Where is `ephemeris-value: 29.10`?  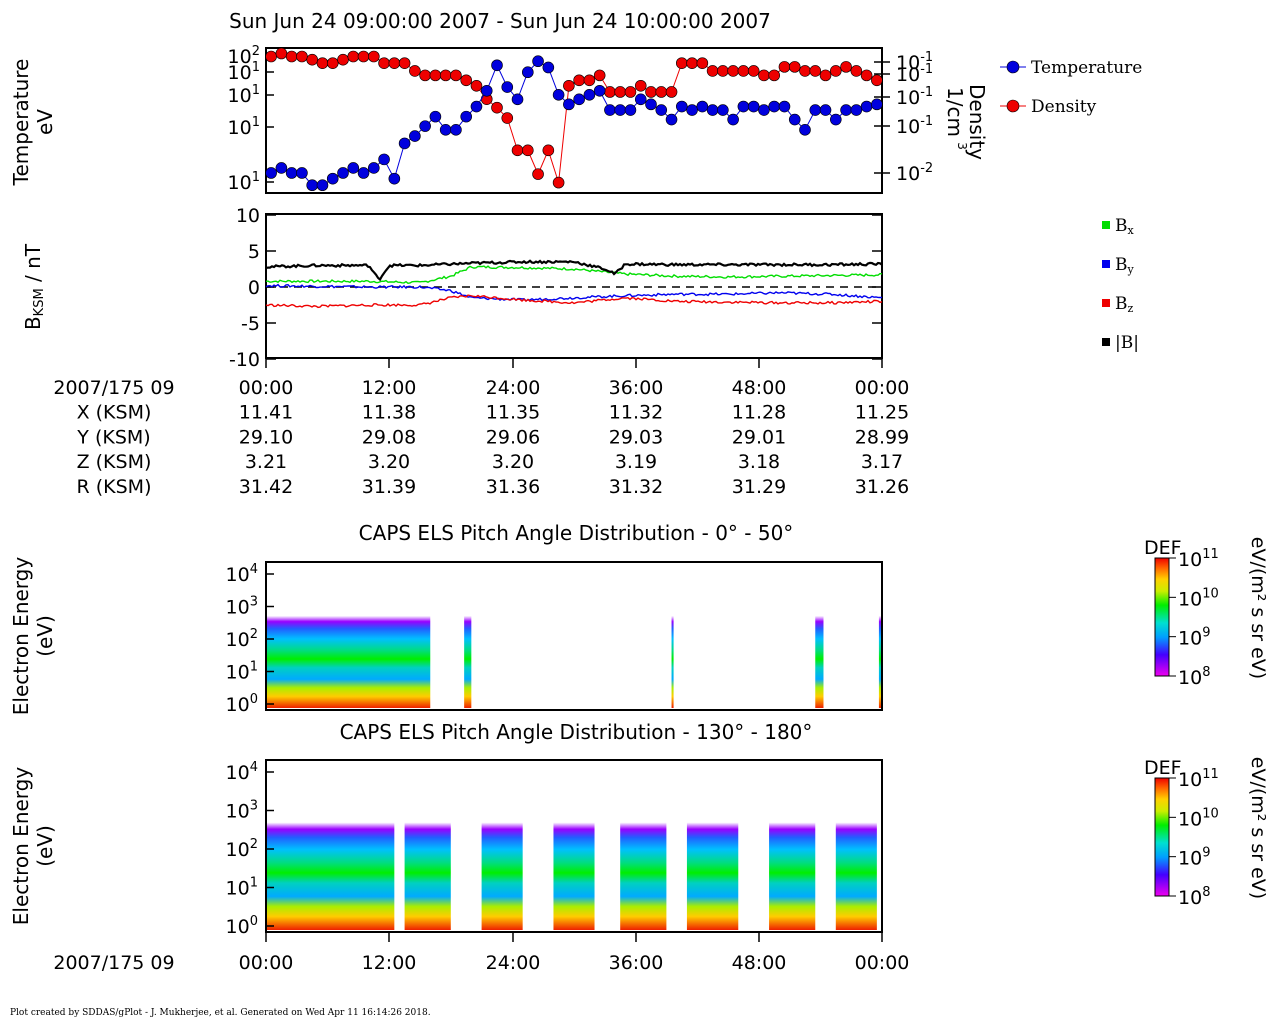 ephemeris-value: 29.10 is located at coordinates (266, 437).